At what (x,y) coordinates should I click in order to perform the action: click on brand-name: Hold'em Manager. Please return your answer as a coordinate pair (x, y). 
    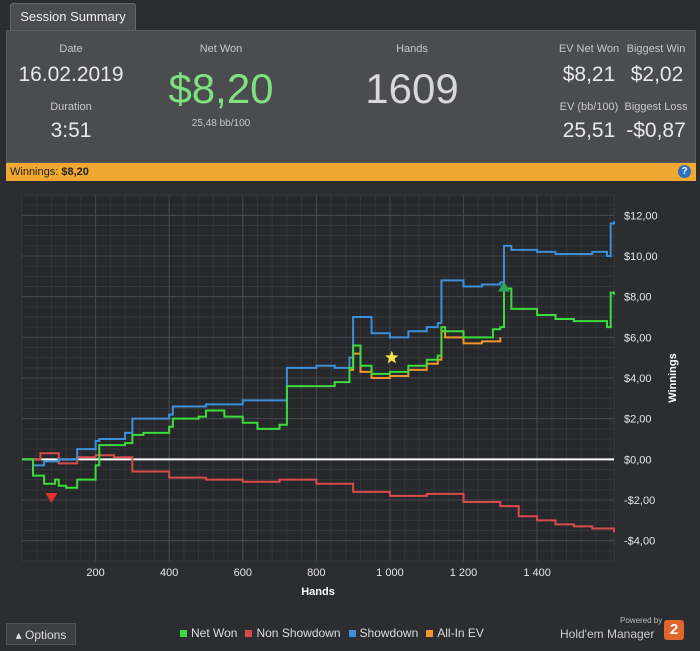
    Looking at the image, I should click on (607, 634).